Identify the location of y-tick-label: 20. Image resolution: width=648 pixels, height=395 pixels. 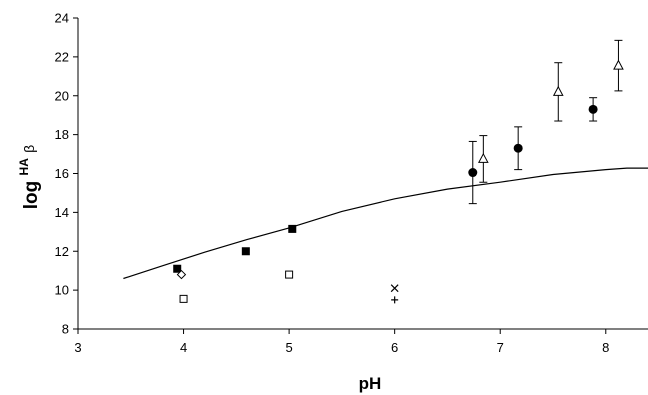
(62, 95).